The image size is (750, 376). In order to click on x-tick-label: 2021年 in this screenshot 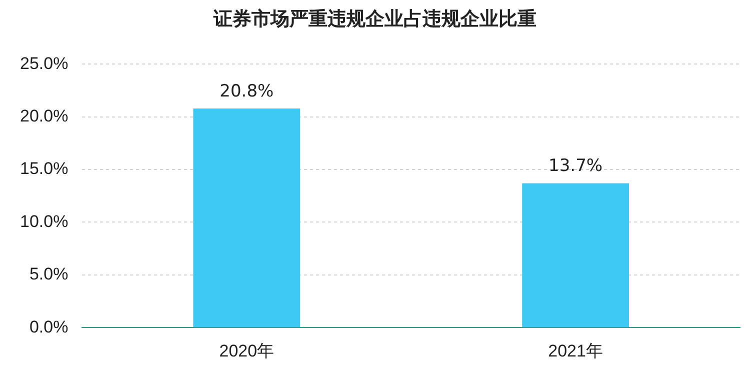, I will do `click(575, 350)`.